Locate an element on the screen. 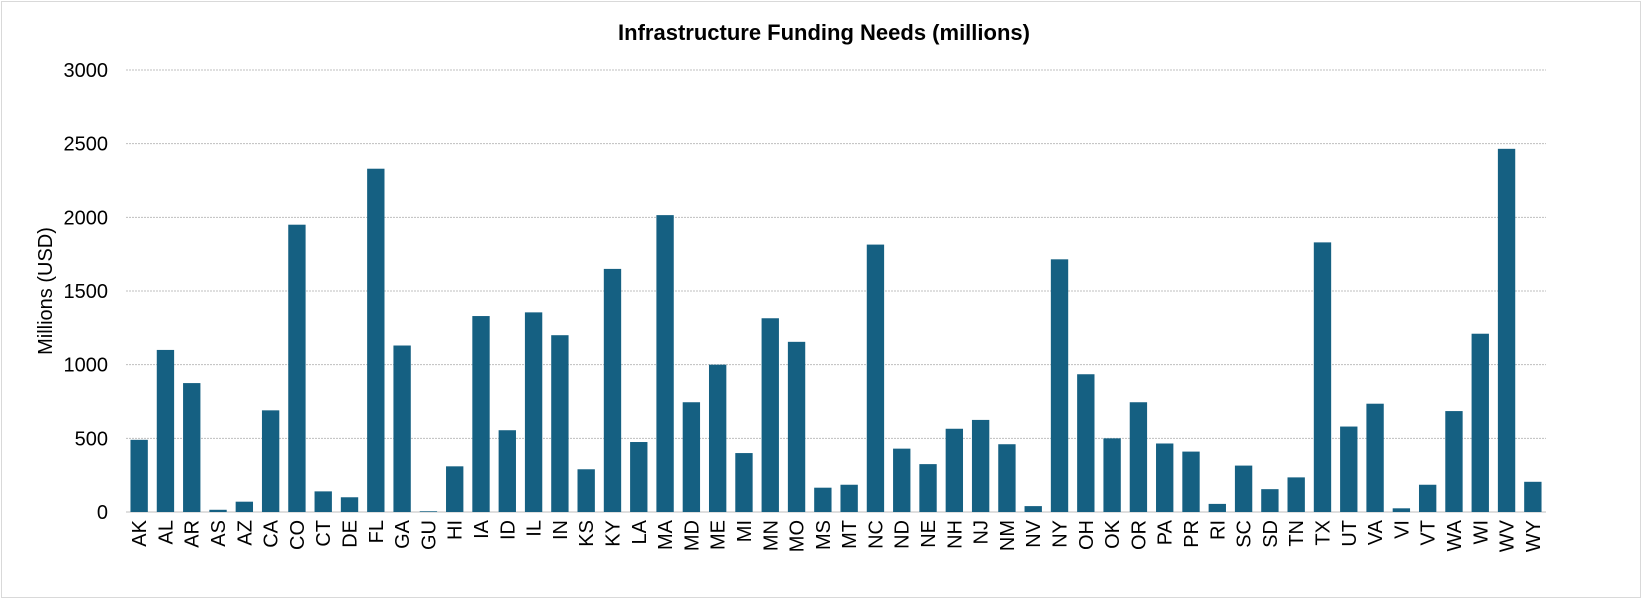  x-tick-label: ME is located at coordinates (719, 535).